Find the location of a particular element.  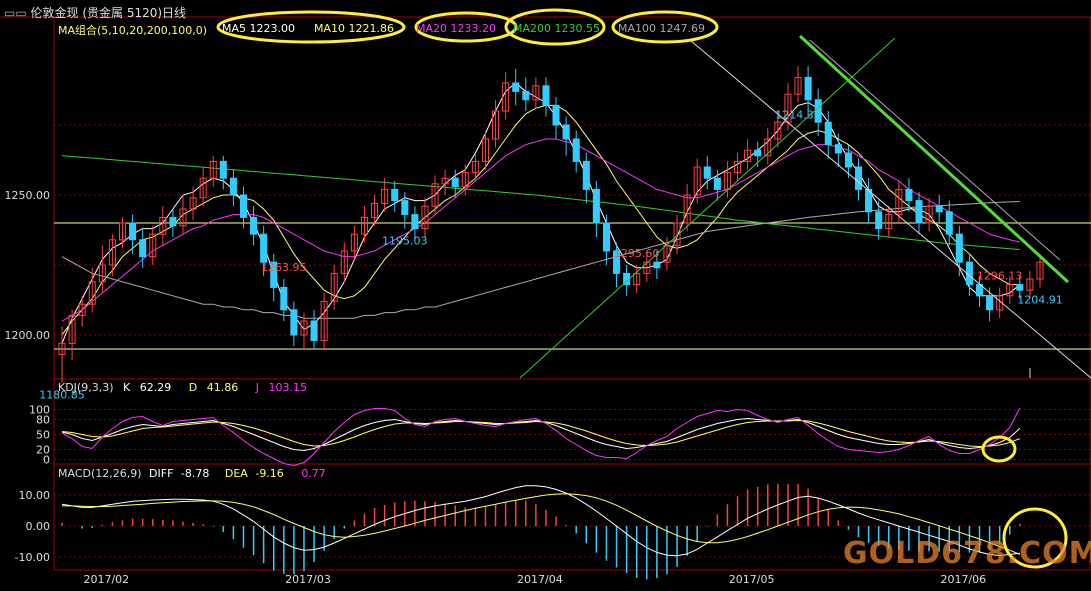

highlight-ellipse-macd is located at coordinates (1035, 538).